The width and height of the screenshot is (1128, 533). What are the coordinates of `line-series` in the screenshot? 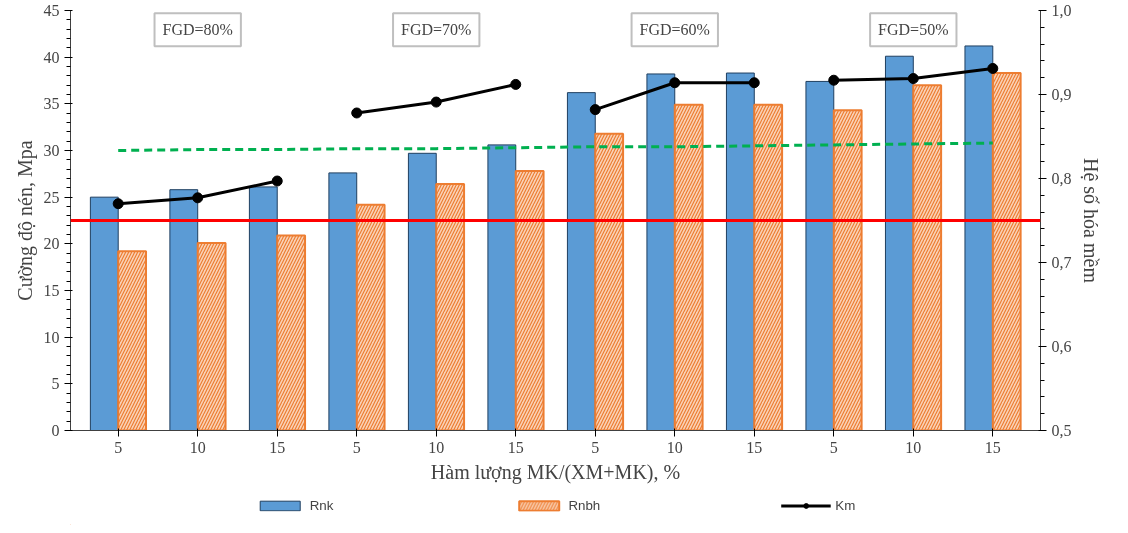 It's located at (555, 146).